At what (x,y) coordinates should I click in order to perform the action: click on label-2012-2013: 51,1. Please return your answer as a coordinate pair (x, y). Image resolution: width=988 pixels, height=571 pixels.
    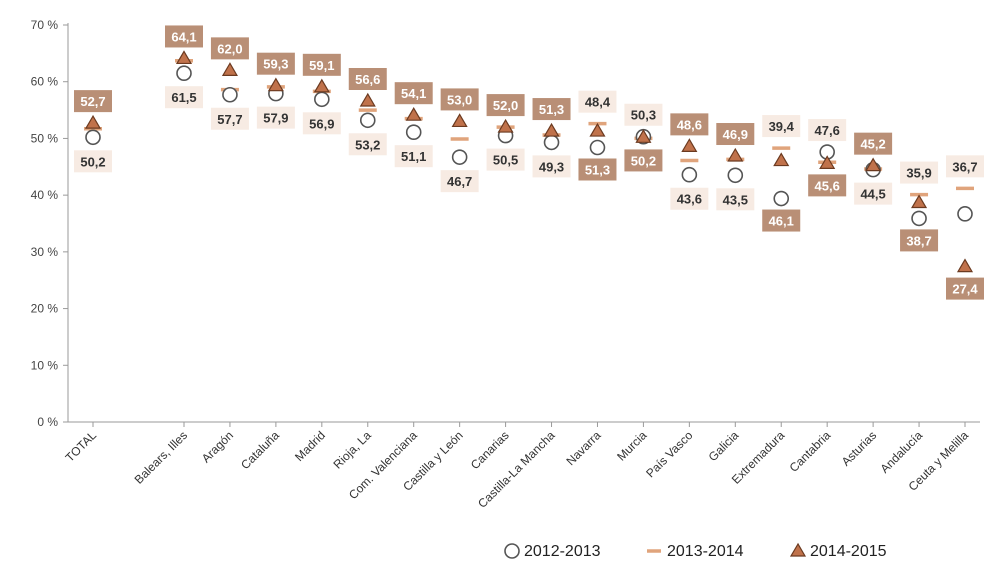
    Looking at the image, I should click on (413, 156).